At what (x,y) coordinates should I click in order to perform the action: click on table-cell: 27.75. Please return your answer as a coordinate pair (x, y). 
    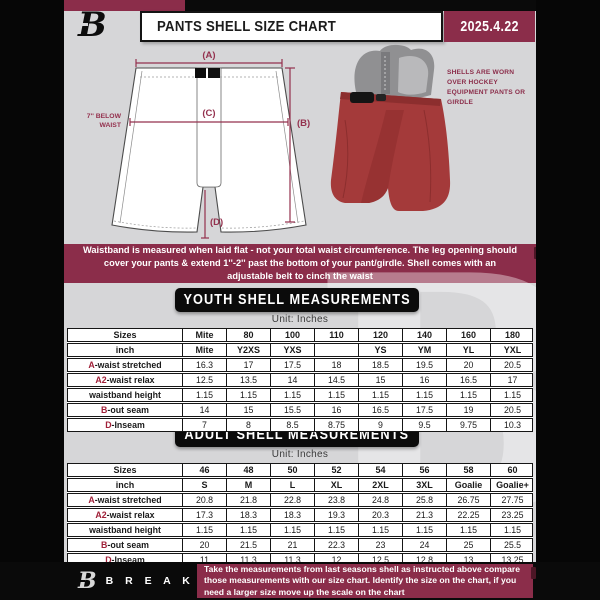
    Looking at the image, I should click on (512, 500).